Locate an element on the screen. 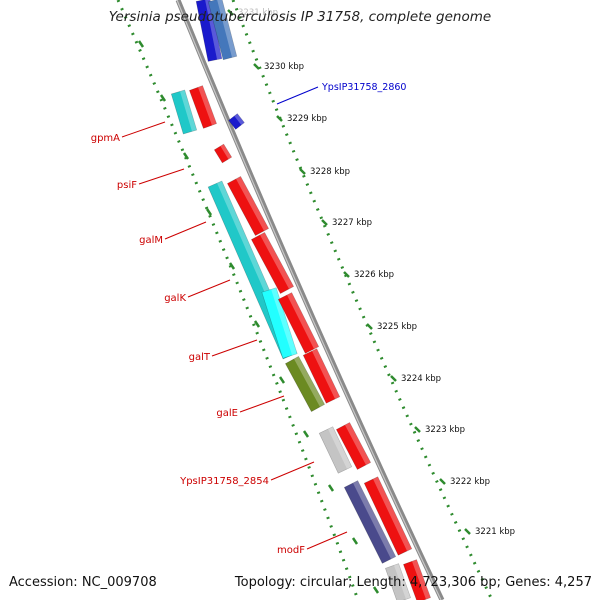 This screenshot has width=600, height=600. accession-text: Accession: NC_009708 is located at coordinates (83, 582).